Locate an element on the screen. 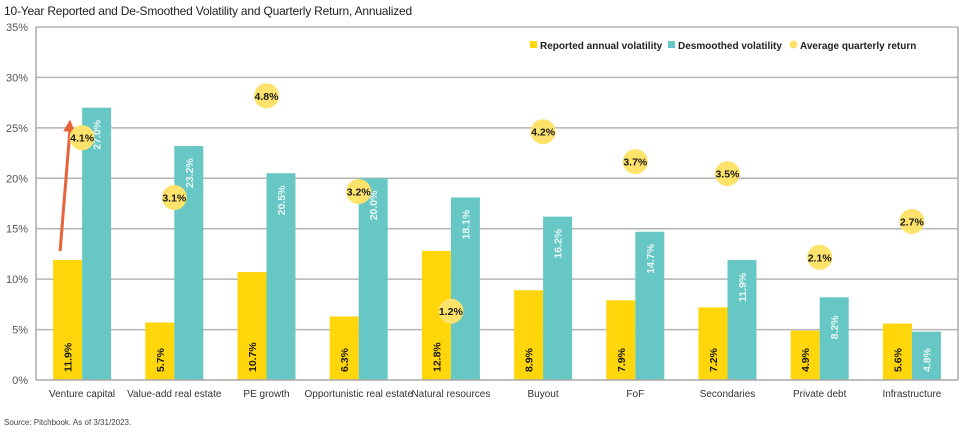  bar-label-desmoothed: 20.0% is located at coordinates (374, 205).